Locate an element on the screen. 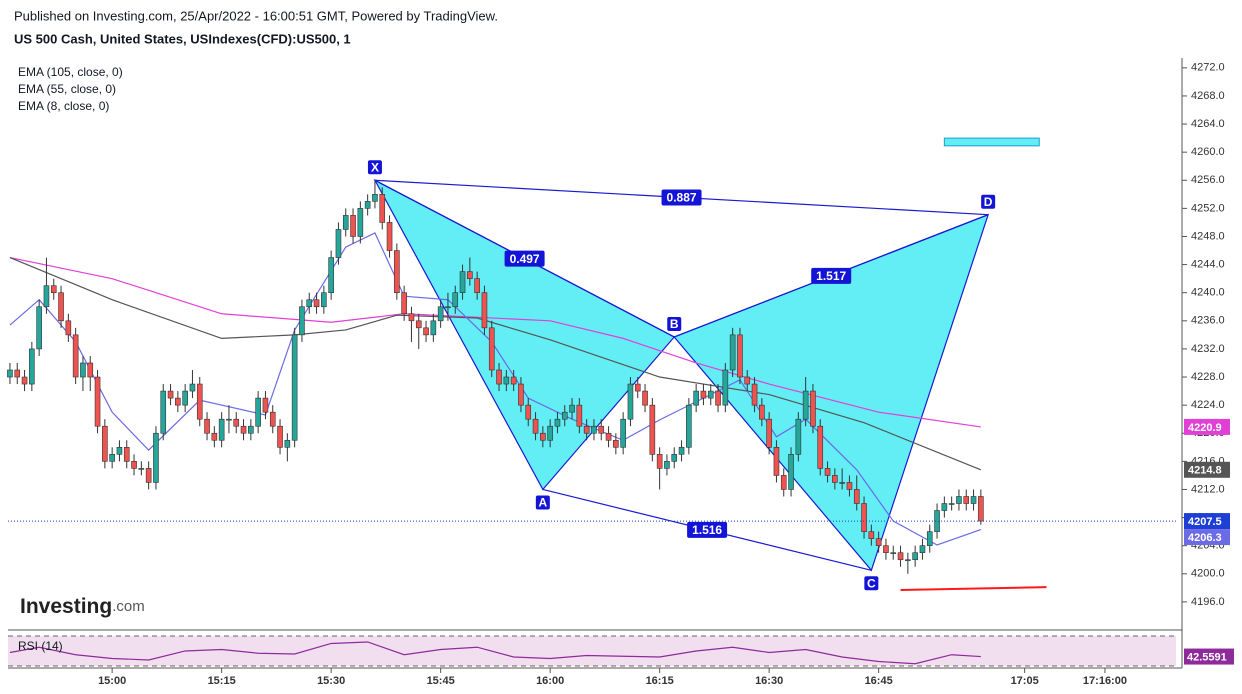 Image resolution: width=1242 pixels, height=694 pixels. price-badge-label: 4214.8 is located at coordinates (1205, 471).